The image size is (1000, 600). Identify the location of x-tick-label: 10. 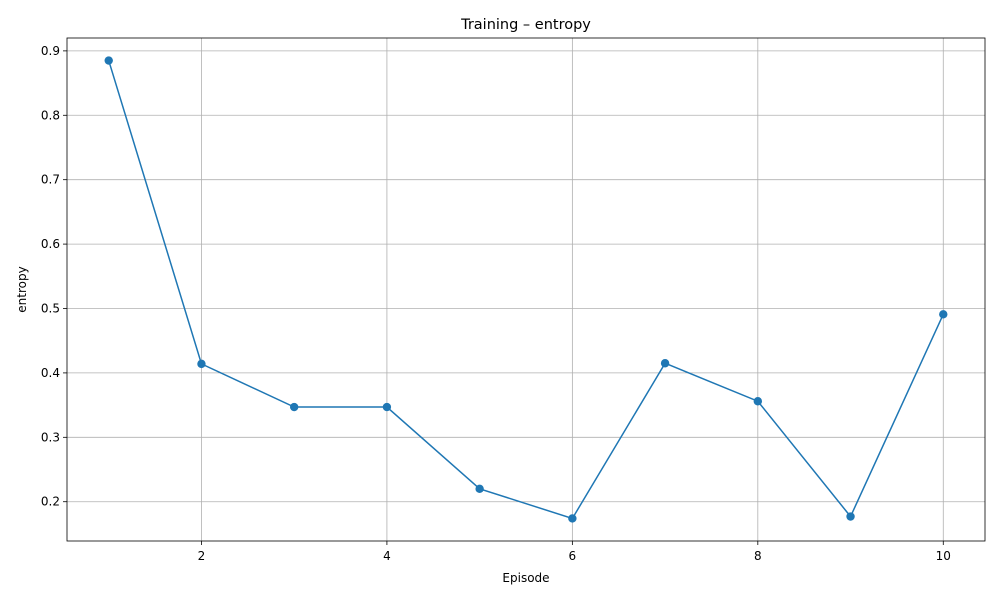
(943, 556).